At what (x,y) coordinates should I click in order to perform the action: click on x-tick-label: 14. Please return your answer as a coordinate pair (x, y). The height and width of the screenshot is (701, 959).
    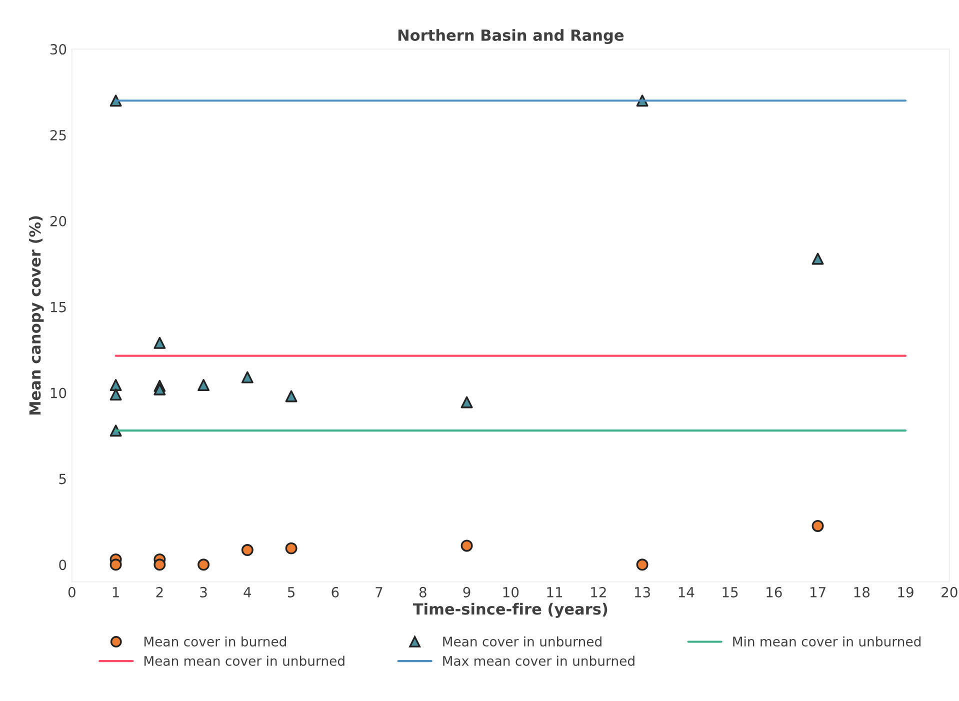
    Looking at the image, I should click on (686, 592).